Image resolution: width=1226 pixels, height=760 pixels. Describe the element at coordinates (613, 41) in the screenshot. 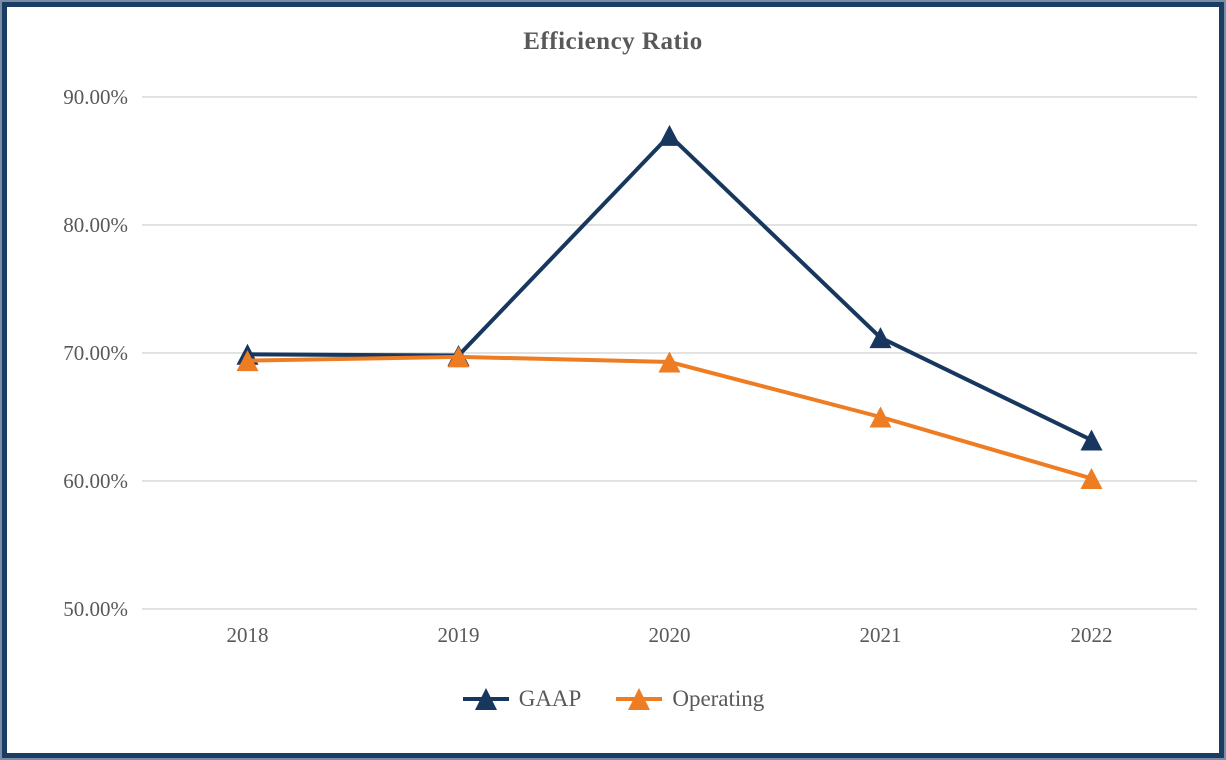

I see `chart-title: Efficiency Ratio` at that location.